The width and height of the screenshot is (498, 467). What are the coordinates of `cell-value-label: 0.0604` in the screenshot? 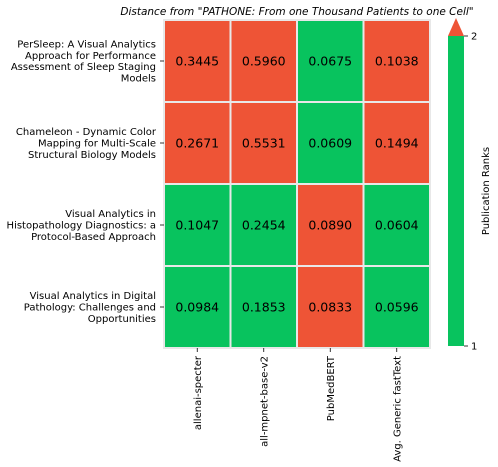 It's located at (397, 225).